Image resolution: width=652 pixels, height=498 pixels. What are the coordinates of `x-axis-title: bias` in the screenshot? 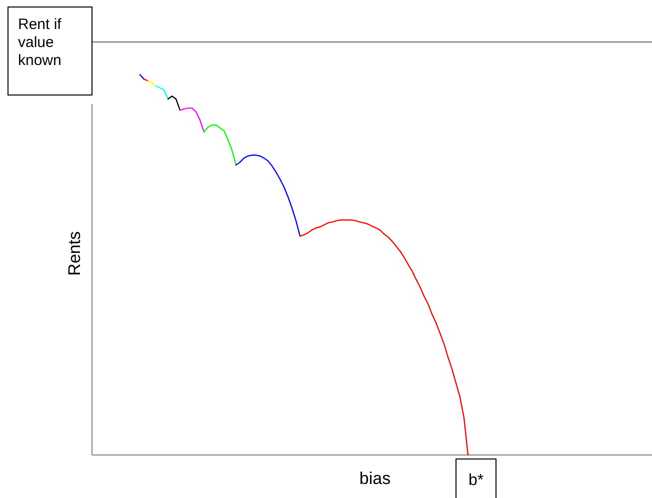 It's located at (375, 478).